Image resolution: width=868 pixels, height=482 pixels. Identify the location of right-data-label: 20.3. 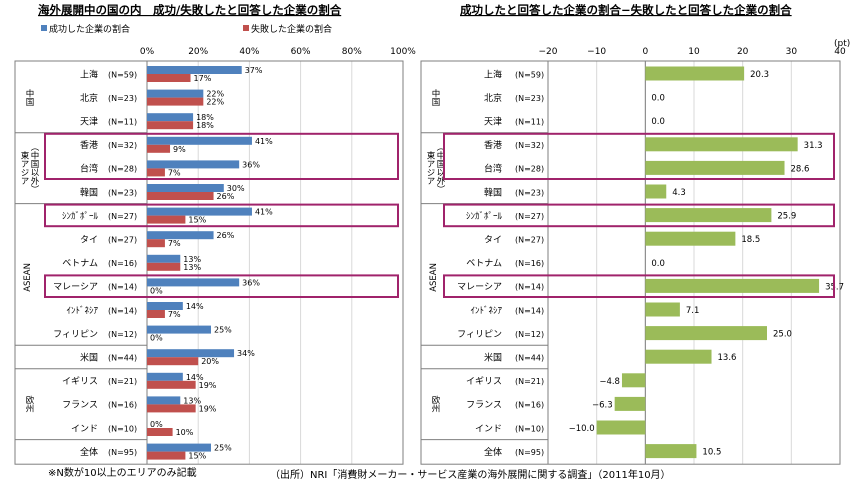
(759, 75).